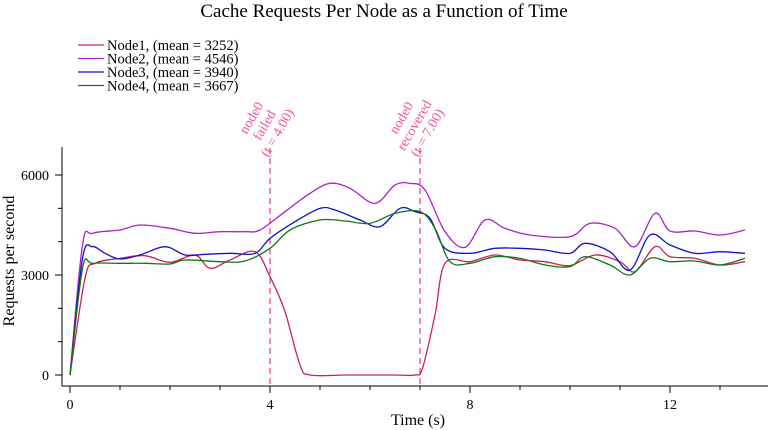 This screenshot has width=768, height=430. What do you see at coordinates (173, 73) in the screenshot?
I see `legend-label-node3: Node3, (mean = 3940)` at bounding box center [173, 73].